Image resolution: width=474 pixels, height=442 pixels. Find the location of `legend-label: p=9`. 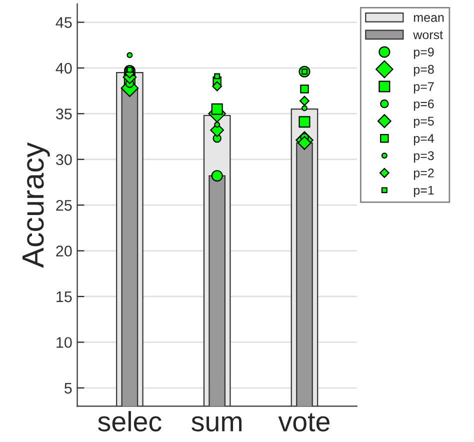

legend-label: p=9 is located at coordinates (424, 53).